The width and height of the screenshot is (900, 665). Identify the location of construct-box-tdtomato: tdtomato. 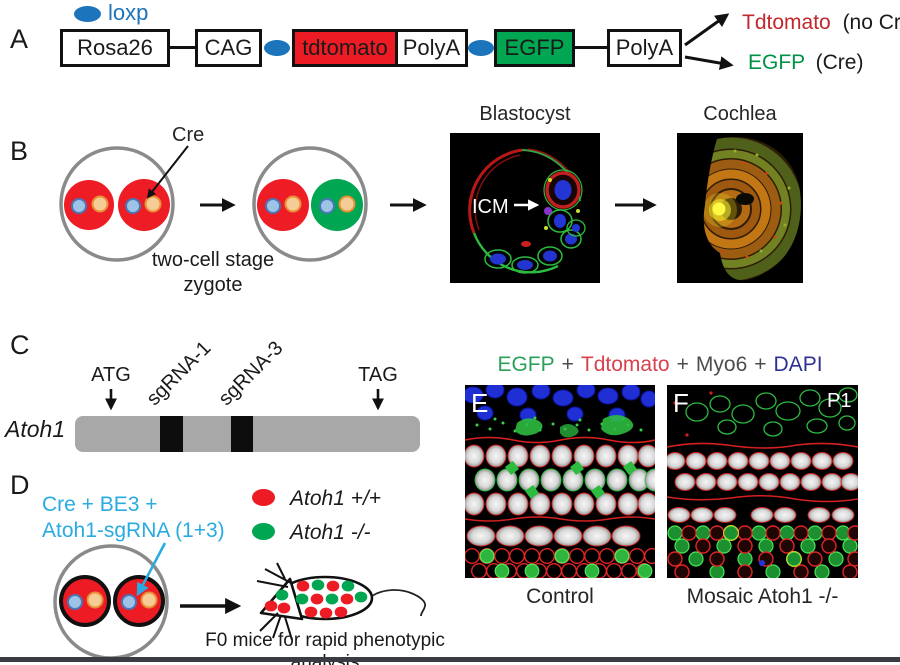
(345, 48).